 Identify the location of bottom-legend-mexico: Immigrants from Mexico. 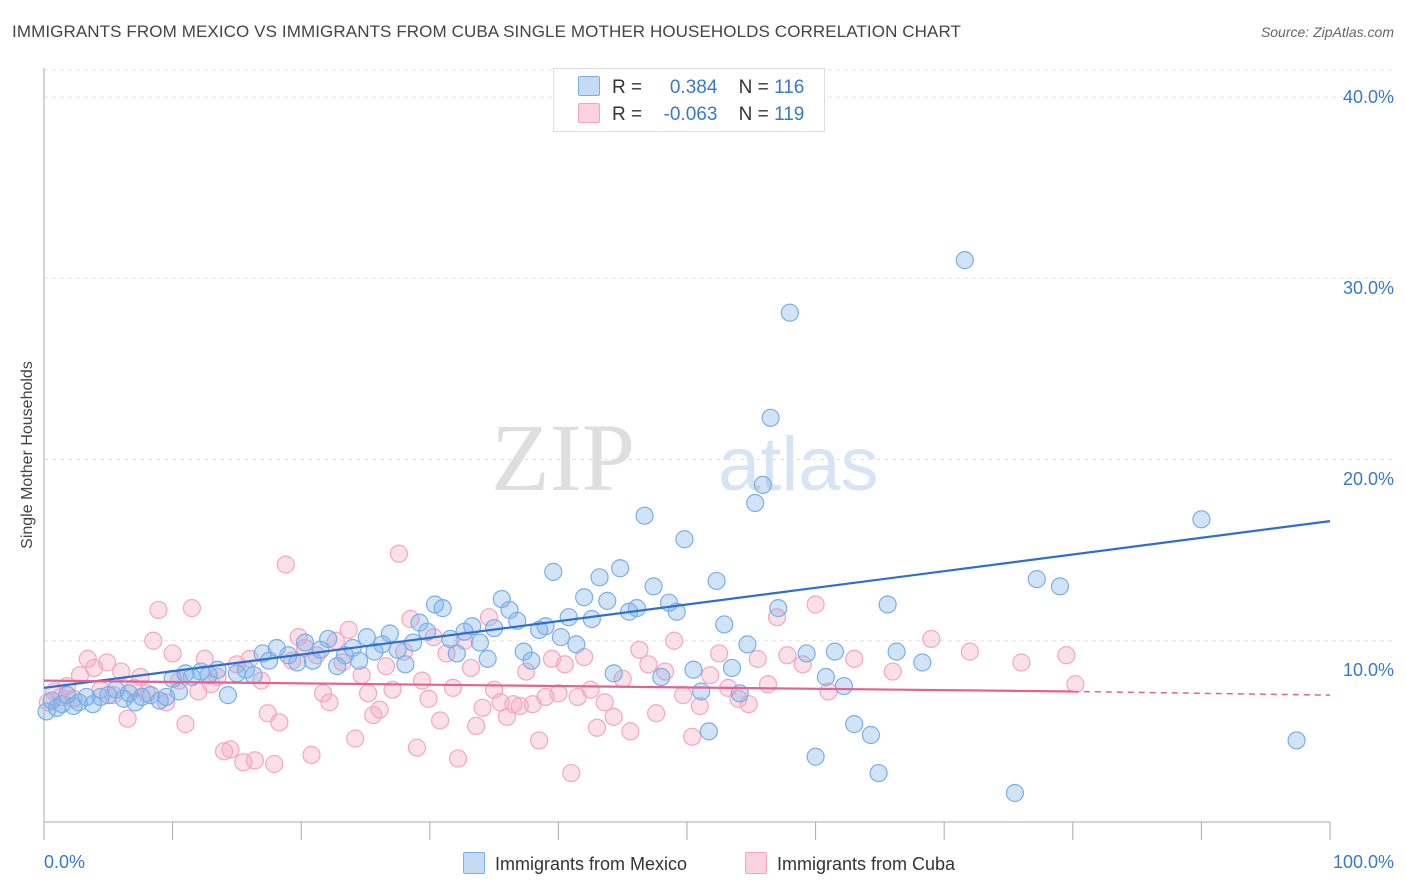
(575, 863).